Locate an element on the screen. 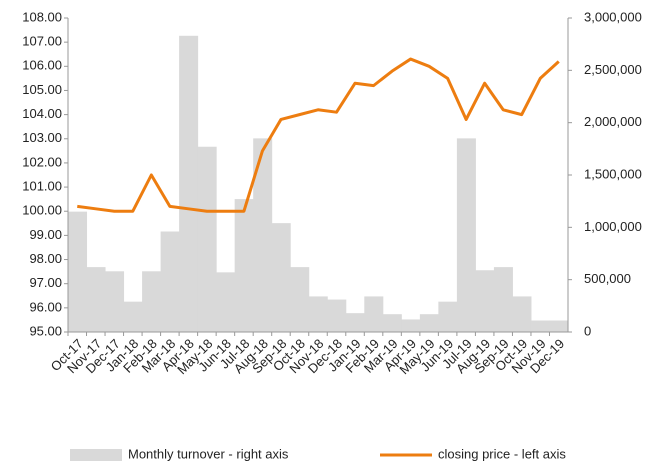 This screenshot has height=466, width=662. y-tick-label: 96.00 is located at coordinates (45, 306).